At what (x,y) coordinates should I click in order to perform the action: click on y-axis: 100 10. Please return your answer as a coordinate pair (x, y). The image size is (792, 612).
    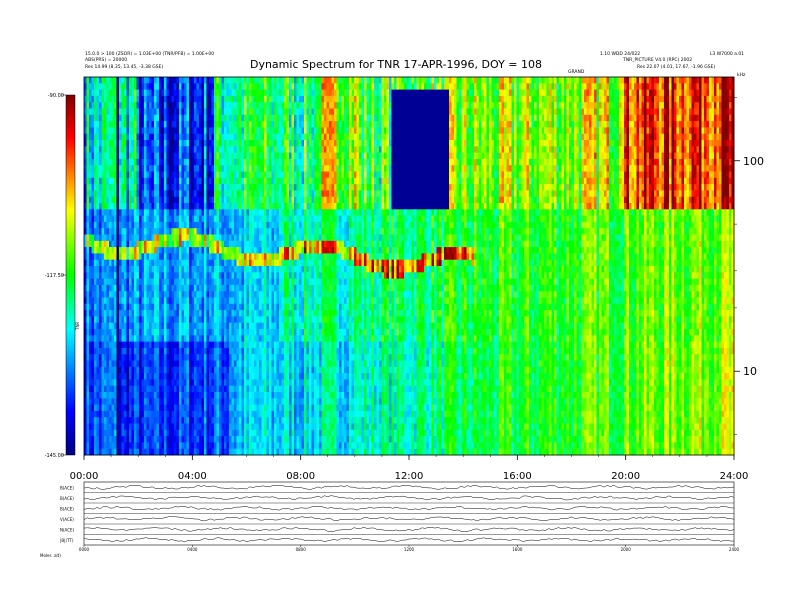
    Looking at the image, I should click on (749, 266).